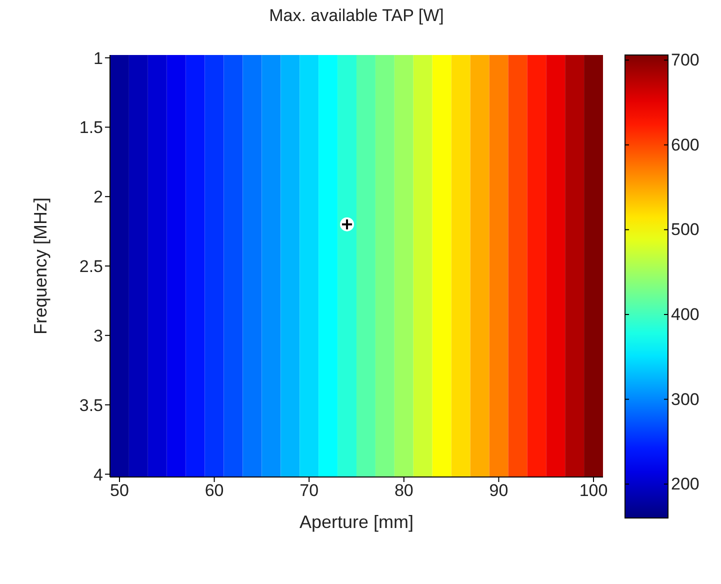  Describe the element at coordinates (404, 490) in the screenshot. I see `x-tick-label: 80` at that location.